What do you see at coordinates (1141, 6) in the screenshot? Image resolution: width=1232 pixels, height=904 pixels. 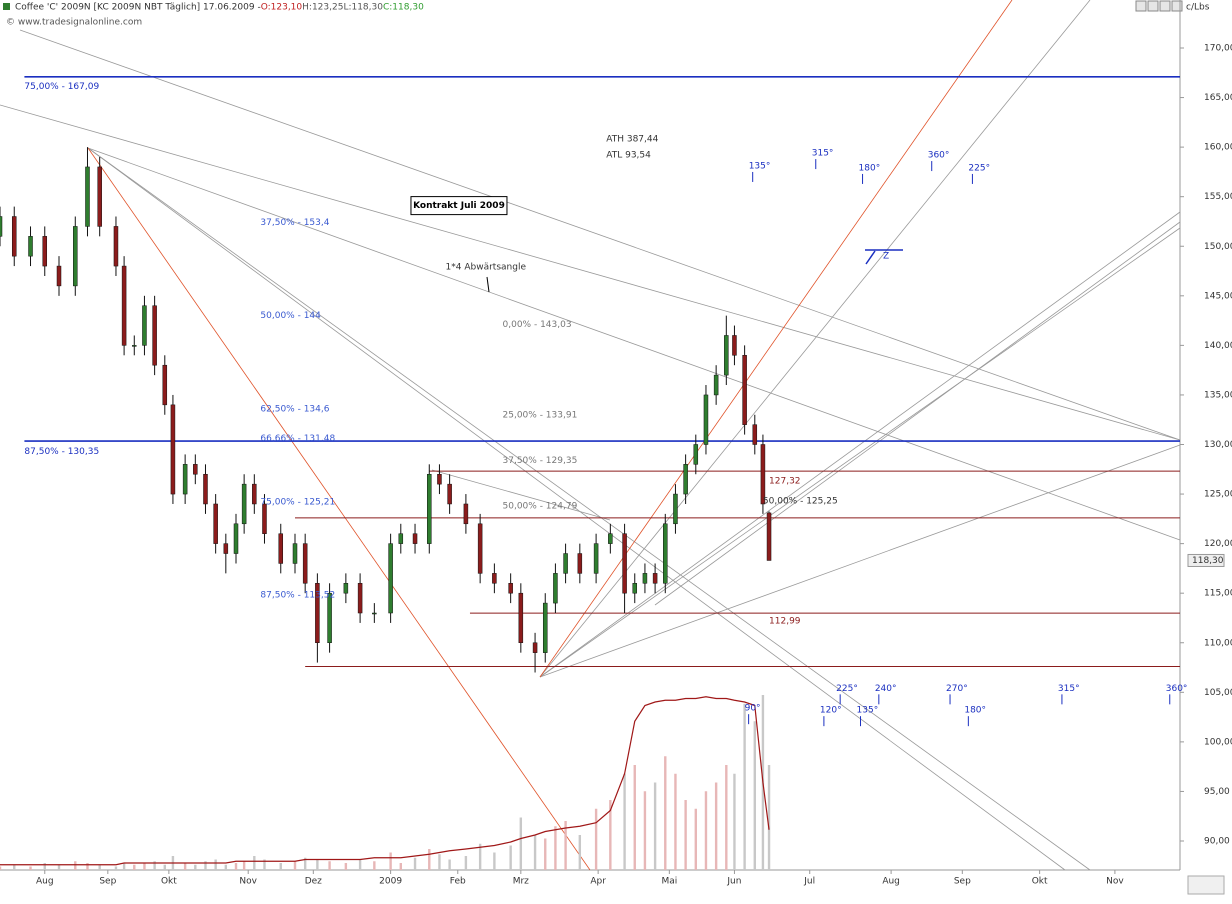 I see `scroll-left-button` at bounding box center [1141, 6].